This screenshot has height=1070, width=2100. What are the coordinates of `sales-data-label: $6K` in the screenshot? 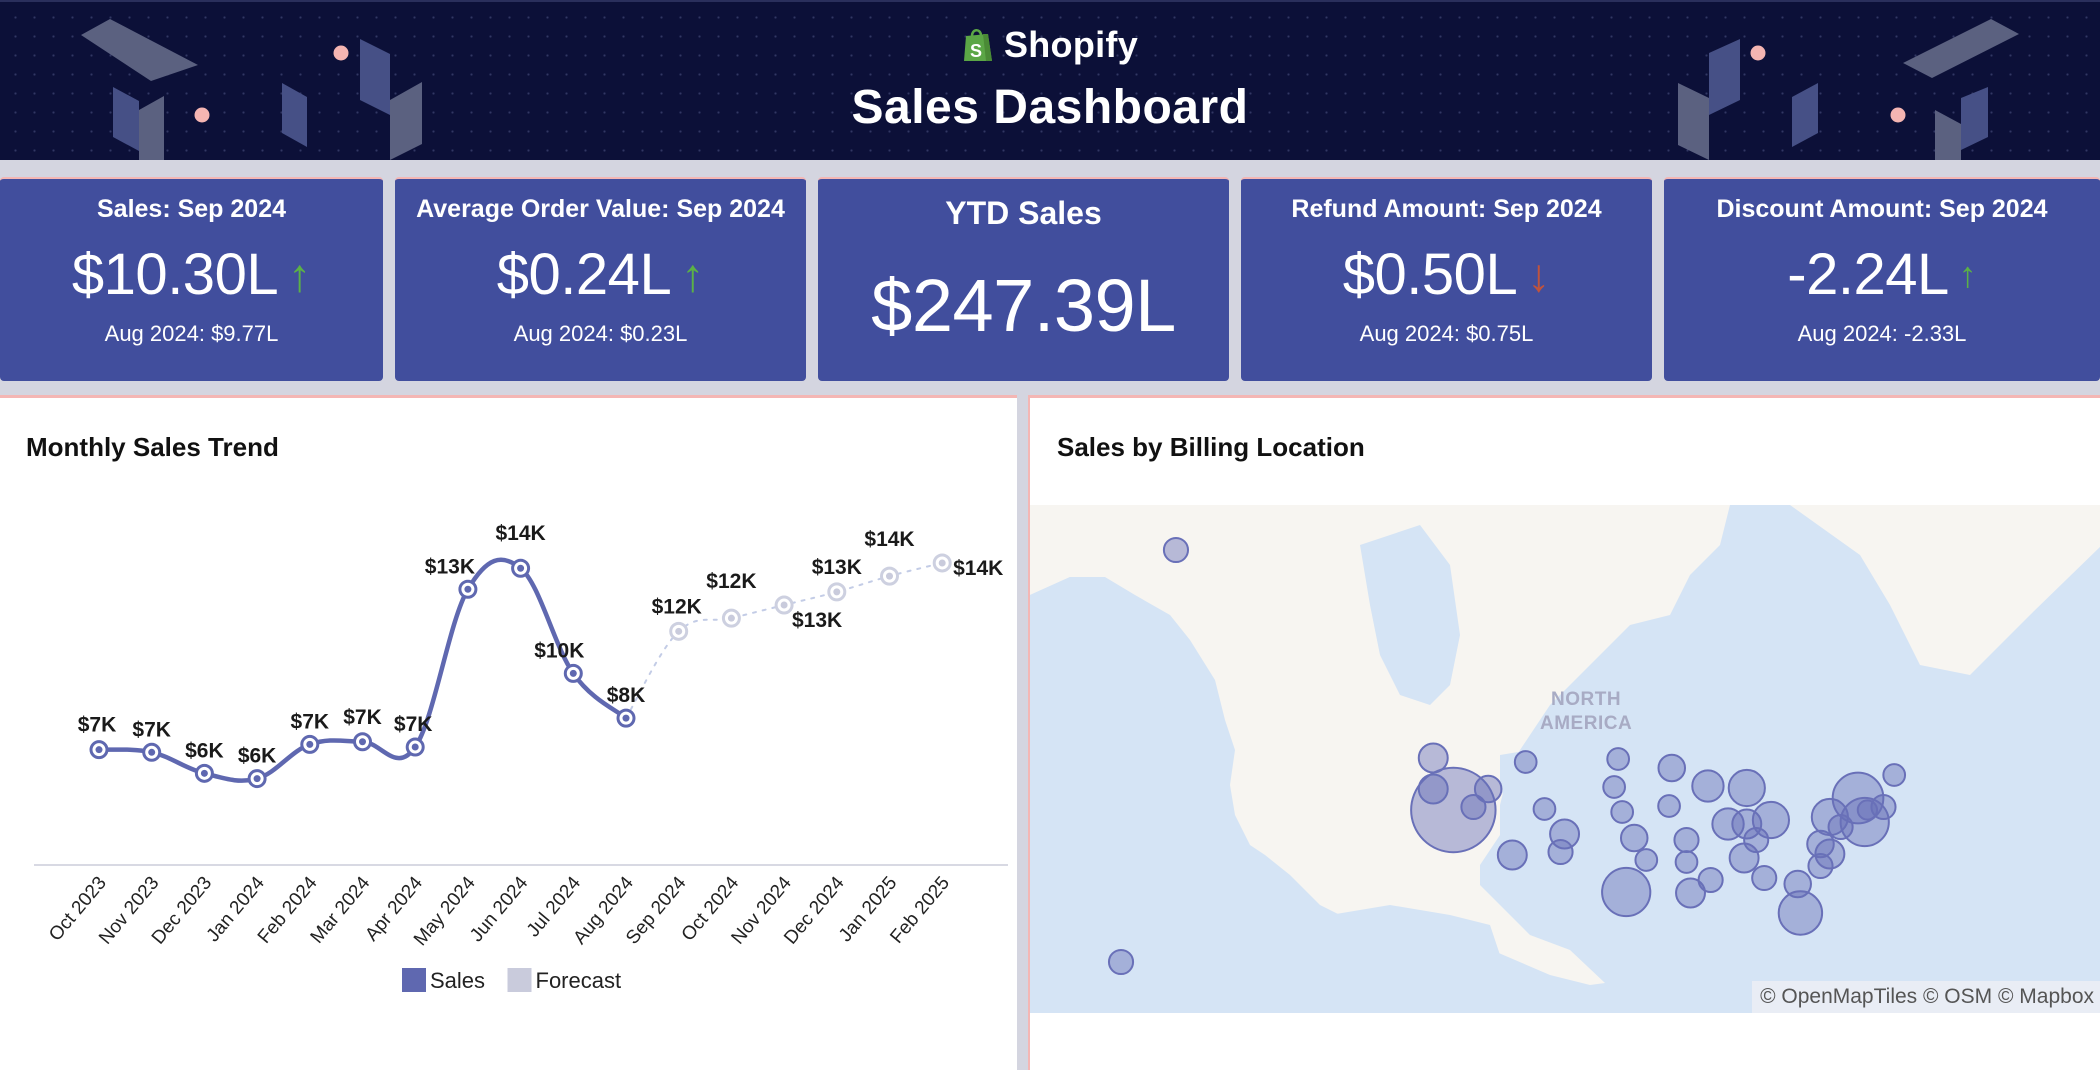 It's located at (257, 756).